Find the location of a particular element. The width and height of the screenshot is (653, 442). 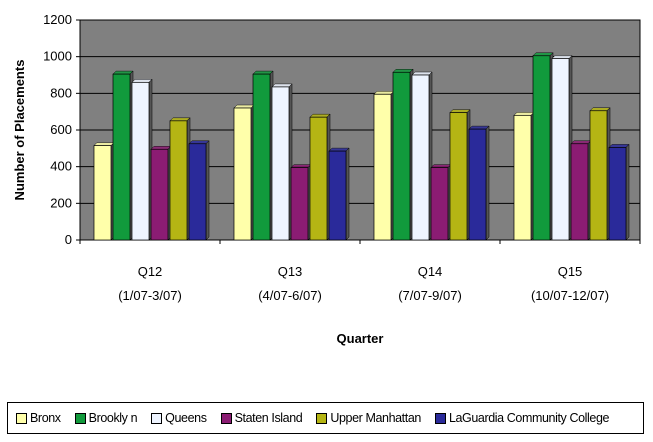

x-category-label: Q12 is located at coordinates (150, 271).